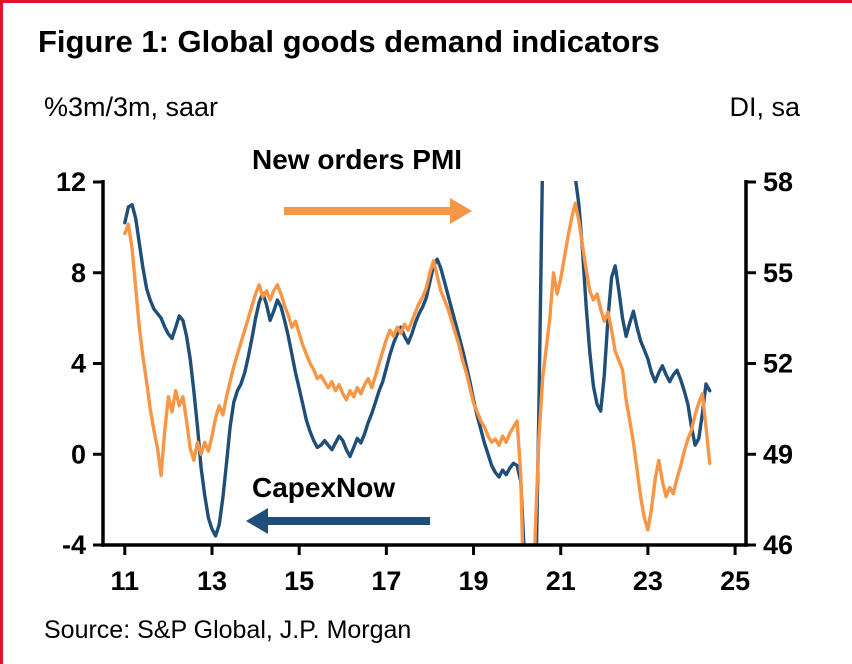  What do you see at coordinates (349, 41) in the screenshot?
I see `figure-title: Figure 1: Global goods demand indicators` at bounding box center [349, 41].